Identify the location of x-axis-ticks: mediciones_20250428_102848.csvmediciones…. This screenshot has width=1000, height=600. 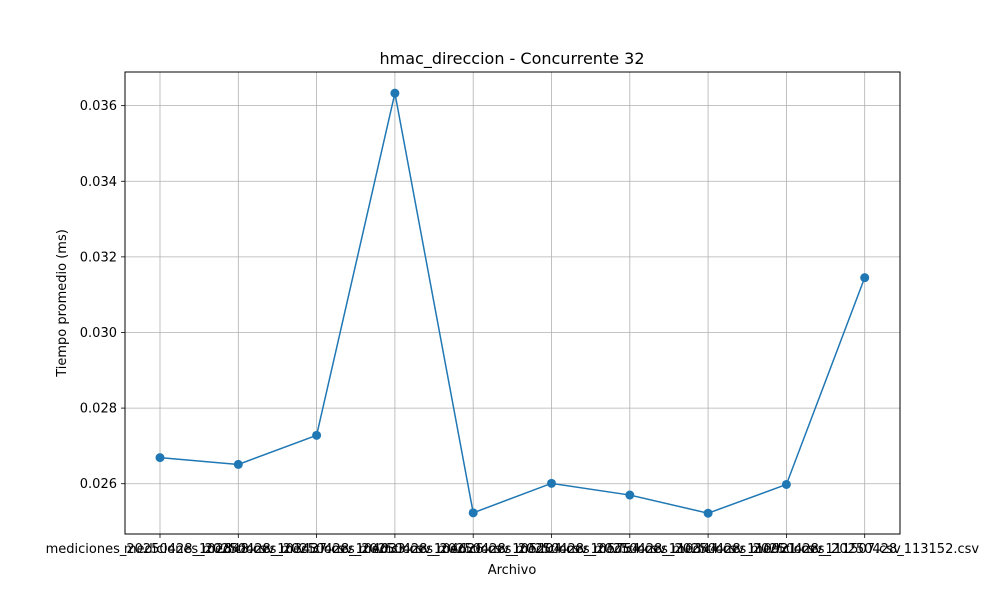
(512, 545).